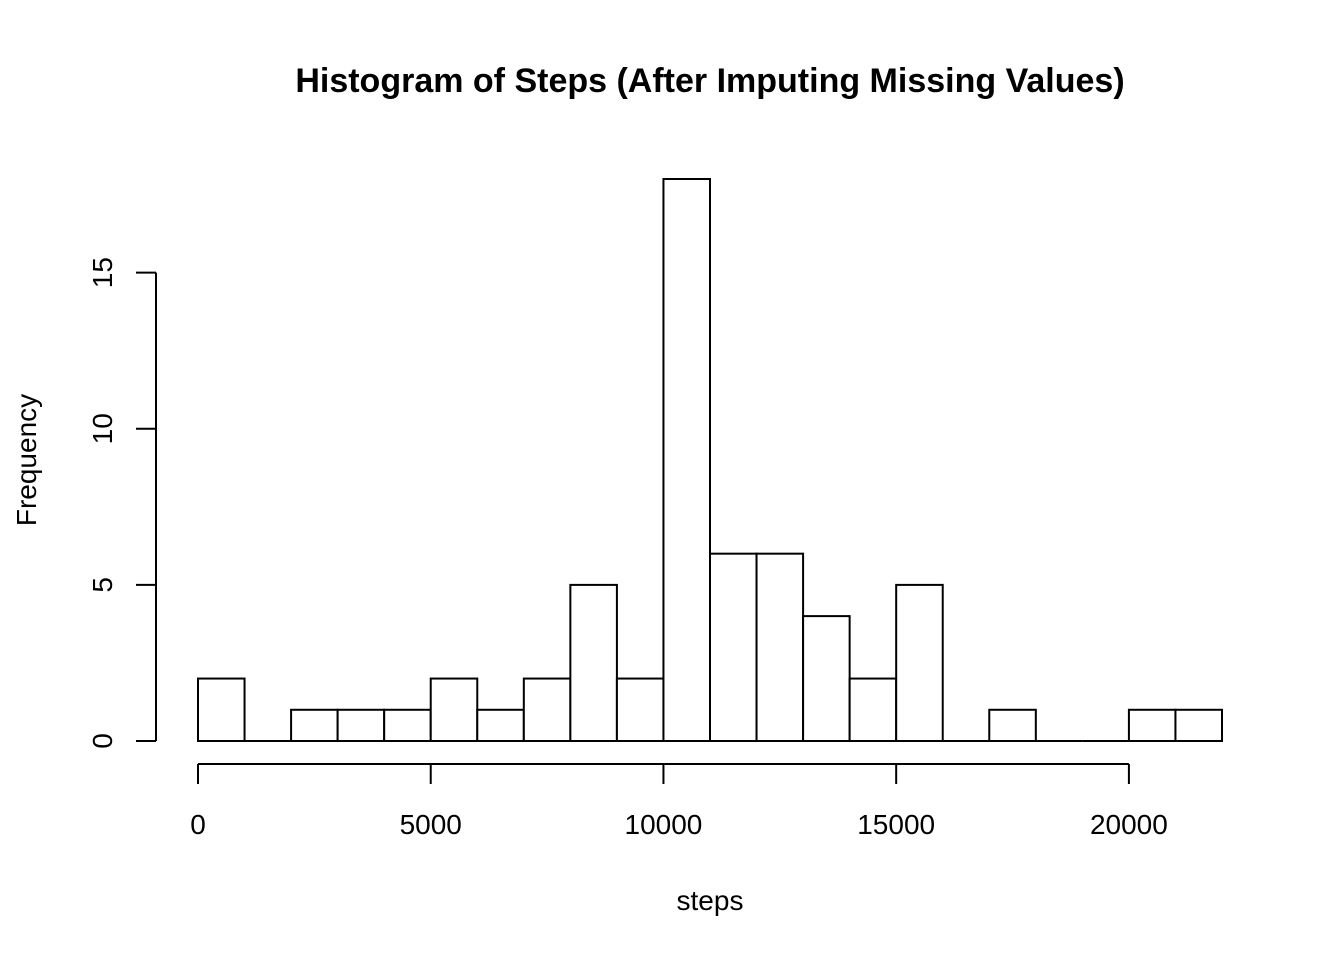  I want to click on y-axis-label: Frequency, so click(26, 460).